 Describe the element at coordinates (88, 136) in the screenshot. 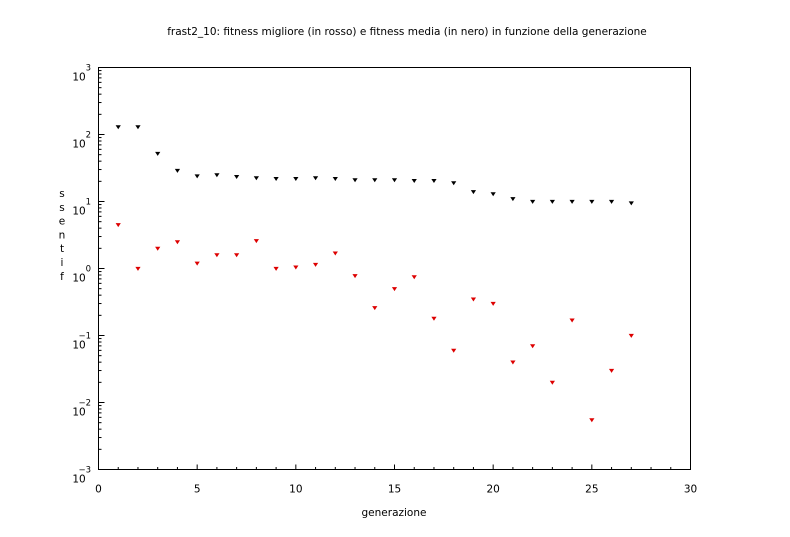

I see `y-tick-label-exponent: 2` at that location.